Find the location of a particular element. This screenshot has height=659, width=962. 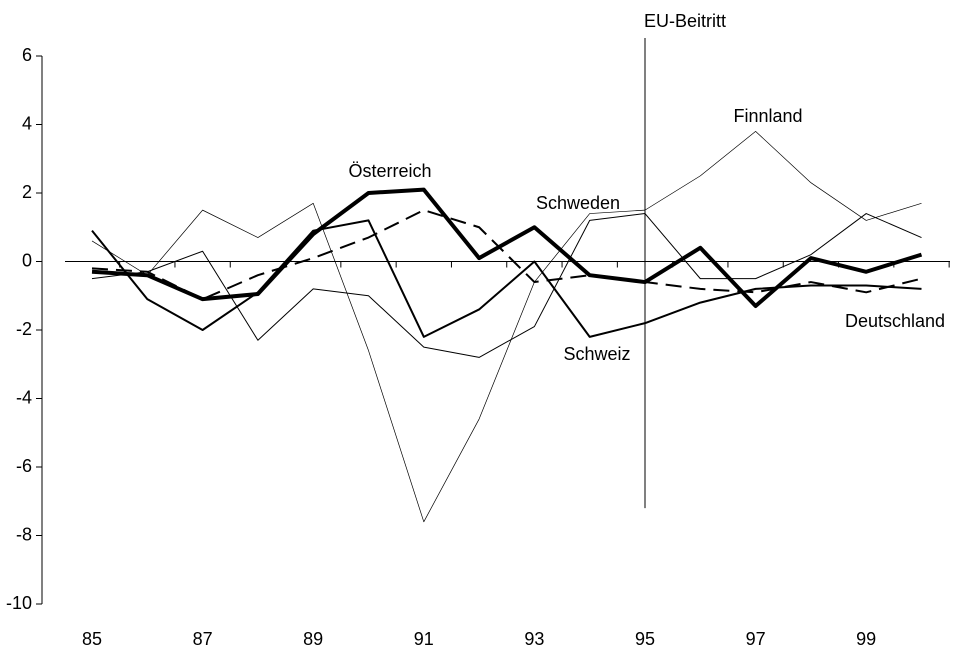

y-tick-label: -10 is located at coordinates (19, 603).